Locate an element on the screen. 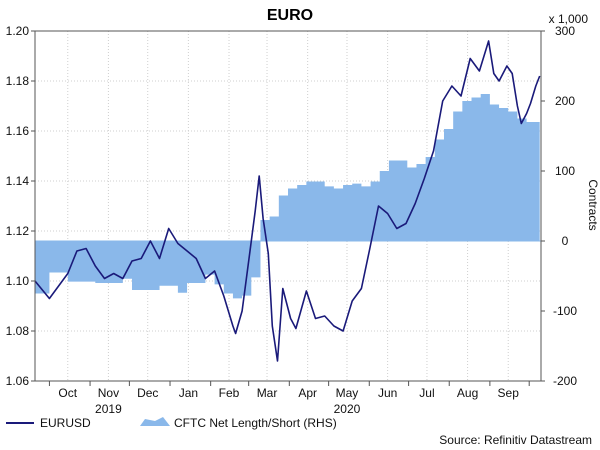 The image size is (600, 450). legend-cftc-label: CFTC Net Length/Short (RHS) is located at coordinates (255, 423).